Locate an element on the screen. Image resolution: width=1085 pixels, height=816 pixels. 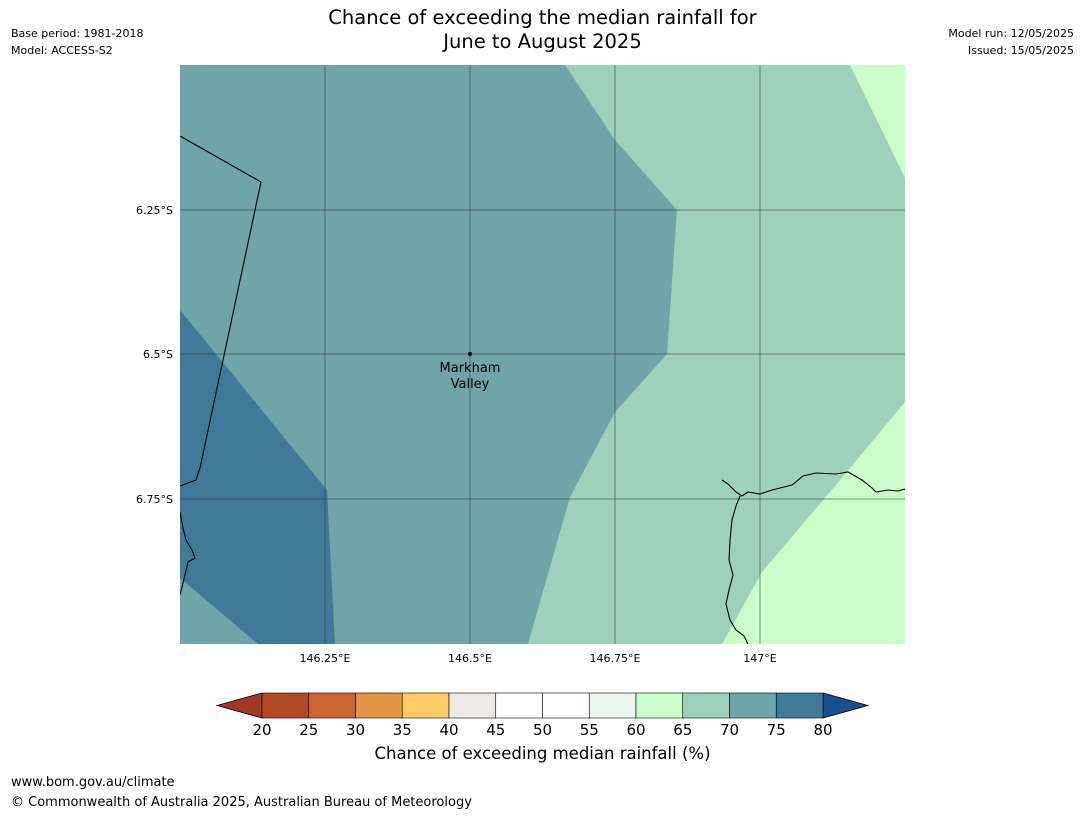
district-border-west is located at coordinates (221, 311).